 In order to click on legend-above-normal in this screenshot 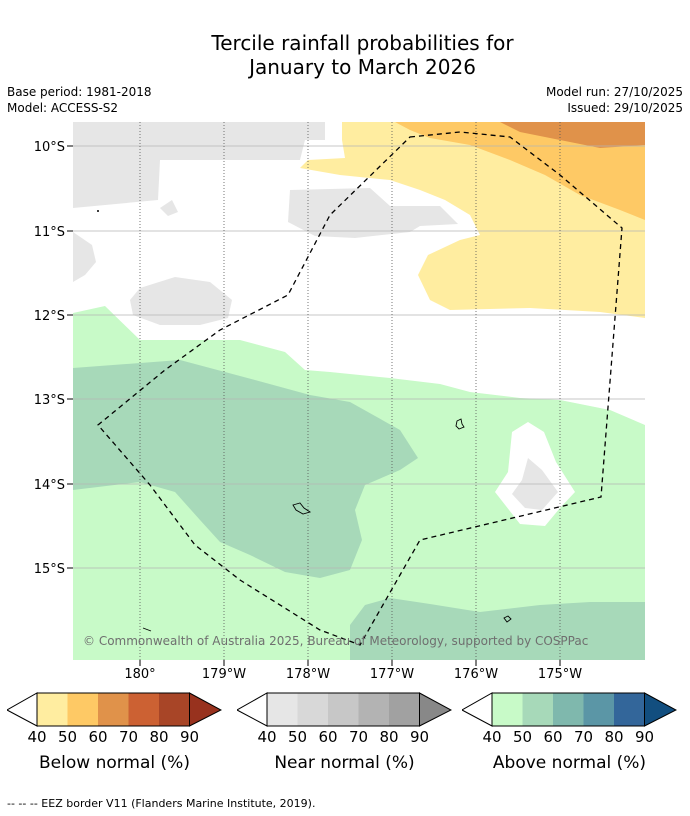, I will do `click(569, 710)`.